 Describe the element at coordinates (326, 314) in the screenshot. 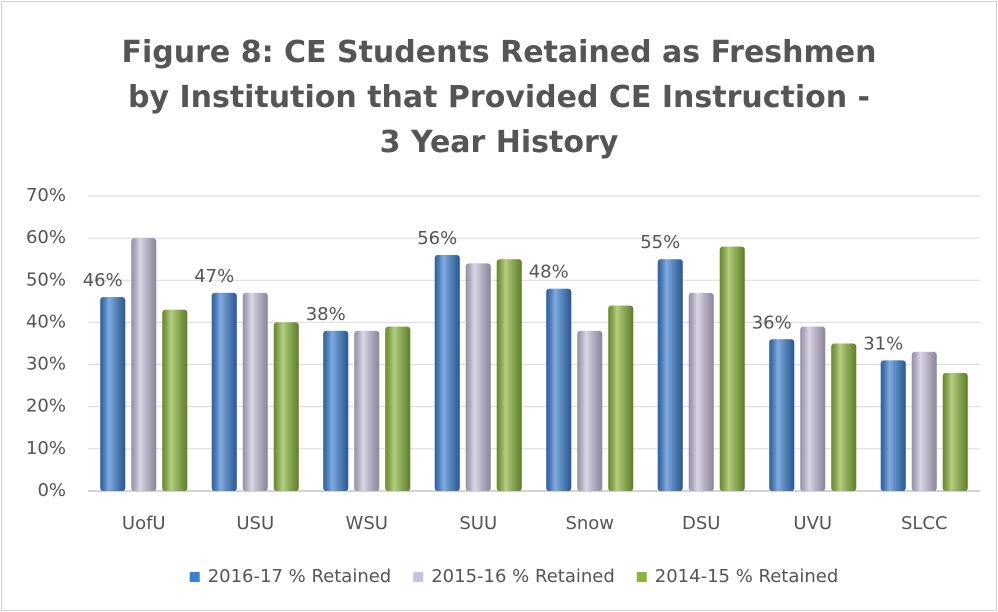

I see `data-label: 38%` at that location.